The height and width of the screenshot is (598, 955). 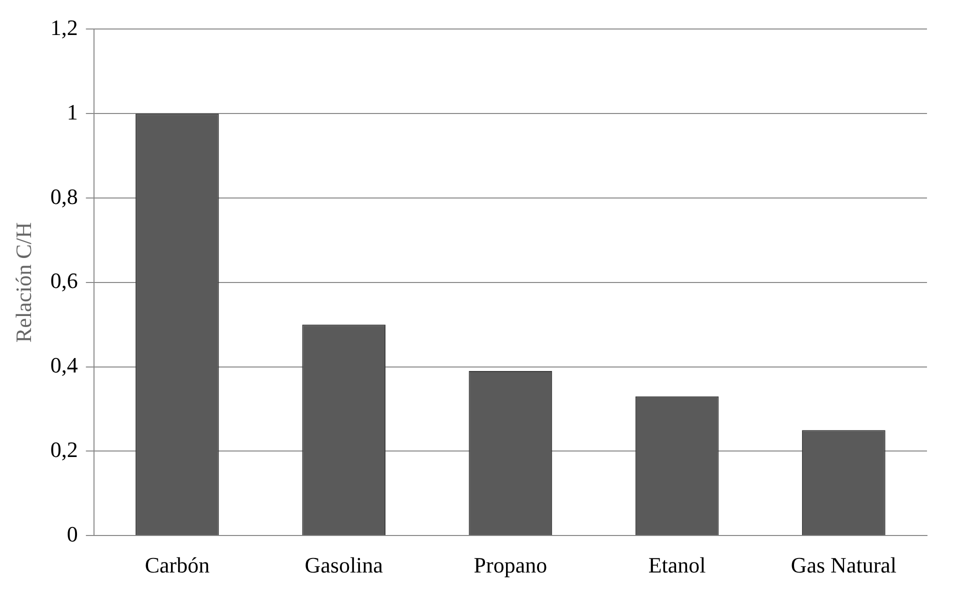 I want to click on x-tick-label: Gas Natural, so click(x=843, y=565).